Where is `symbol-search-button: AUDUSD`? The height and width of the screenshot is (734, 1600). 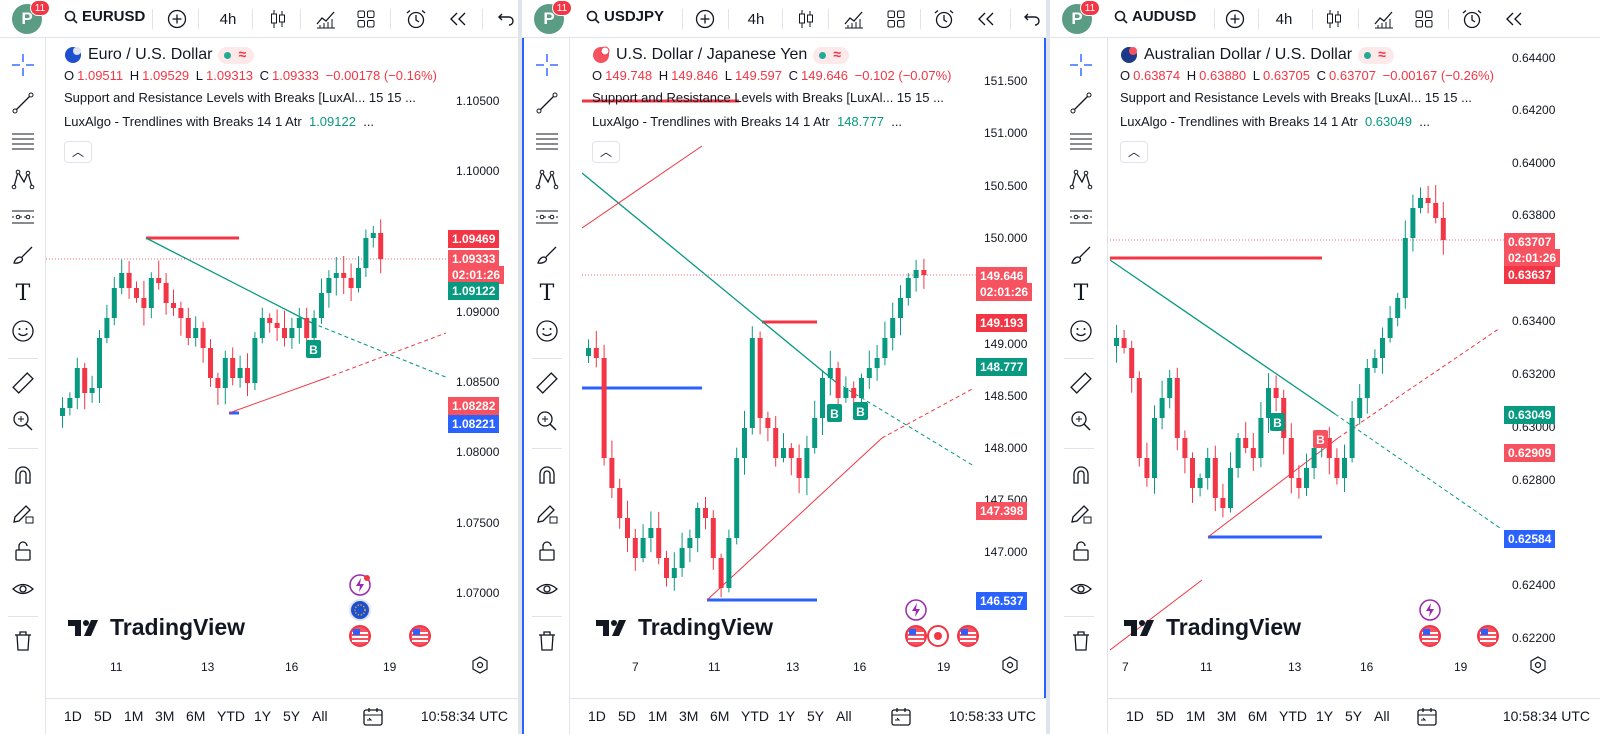 symbol-search-button: AUDUSD is located at coordinates (1155, 16).